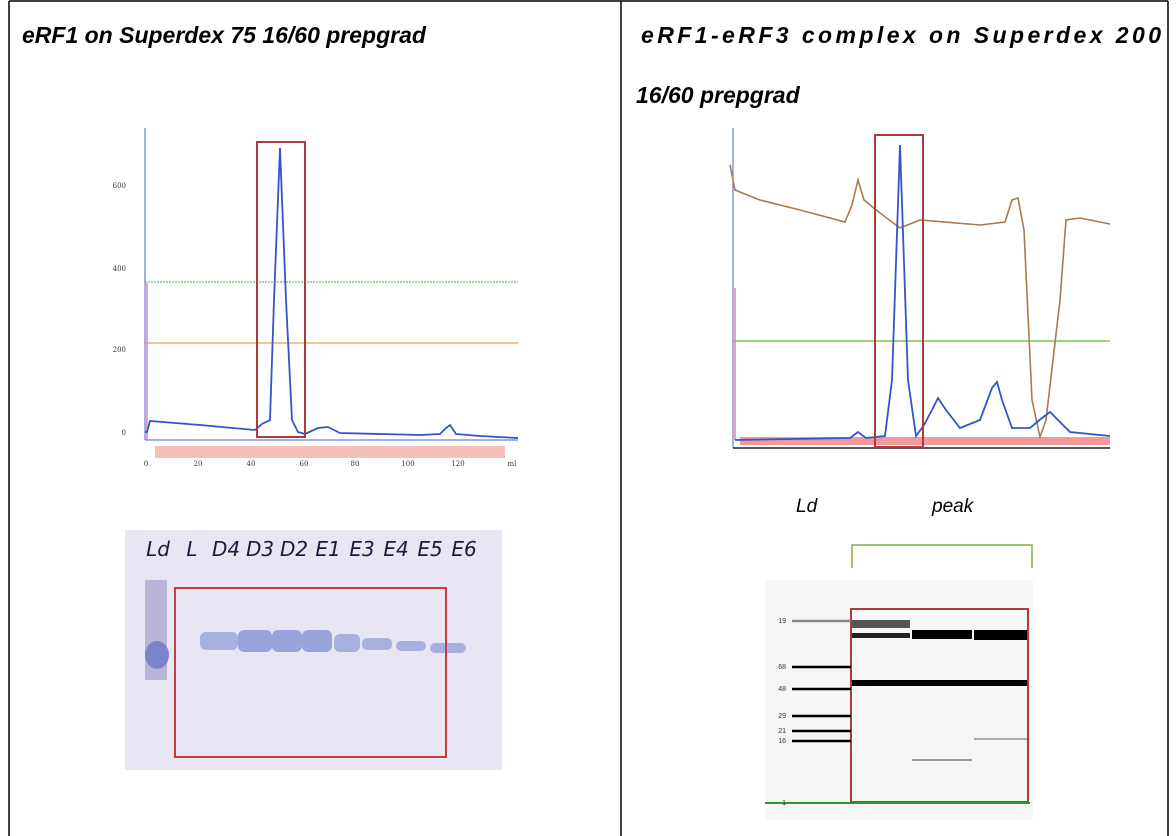 The width and height of the screenshot is (1176, 836). Describe the element at coordinates (226, 549) in the screenshot. I see `lane-label: D4` at that location.